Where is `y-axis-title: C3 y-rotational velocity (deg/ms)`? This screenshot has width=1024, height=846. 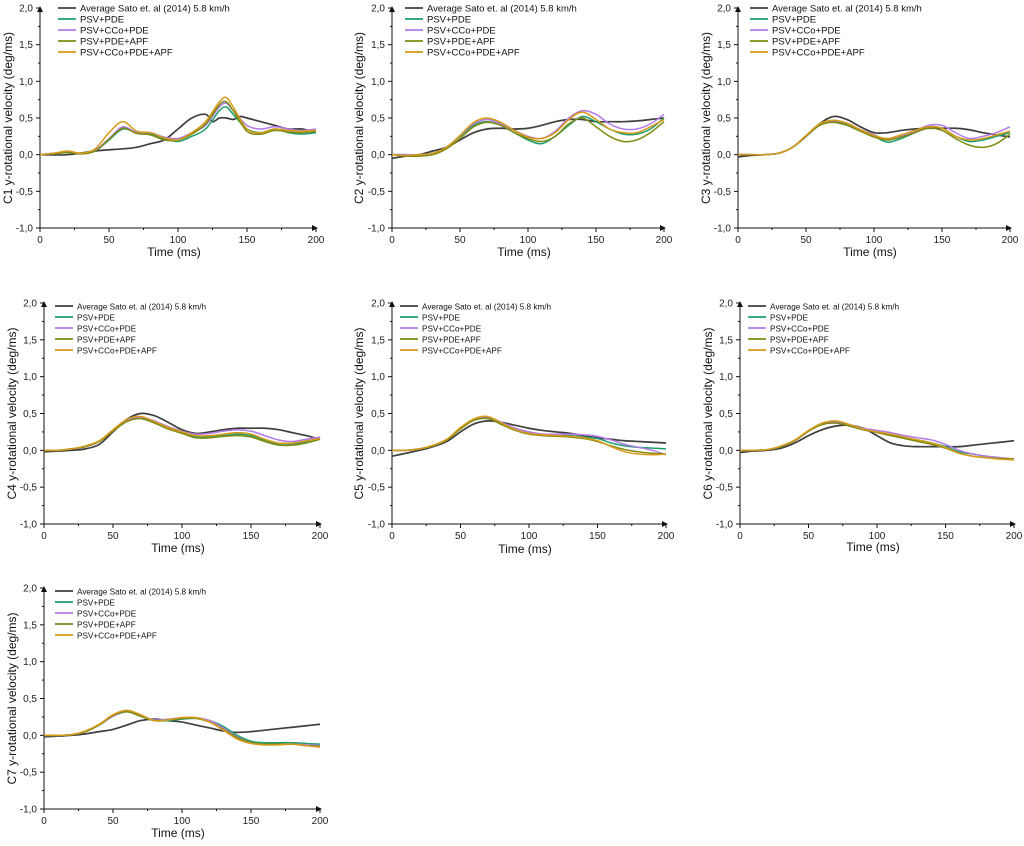 y-axis-title: C3 y-rotational velocity (deg/ms) is located at coordinates (706, 118).